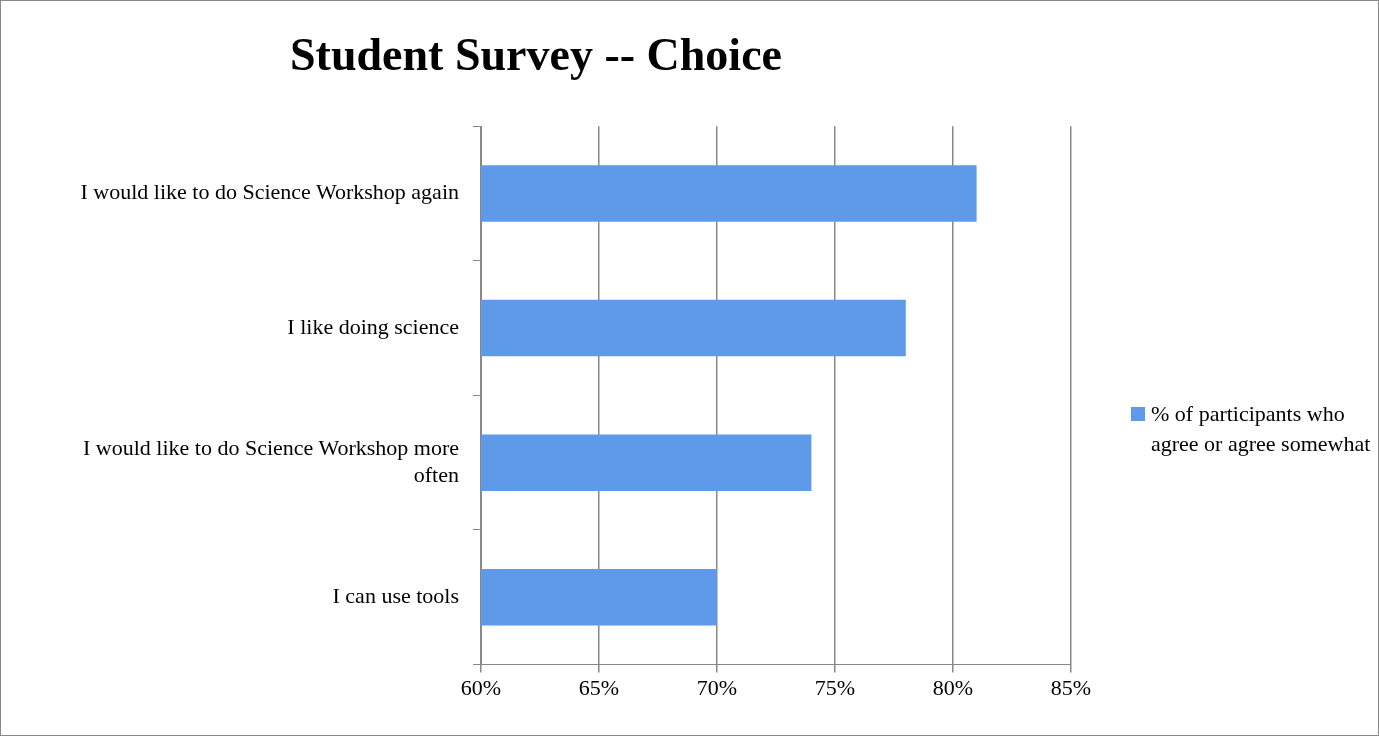 The image size is (1379, 736). What do you see at coordinates (536, 55) in the screenshot?
I see `chart-title: Student Survey -- Choice` at bounding box center [536, 55].